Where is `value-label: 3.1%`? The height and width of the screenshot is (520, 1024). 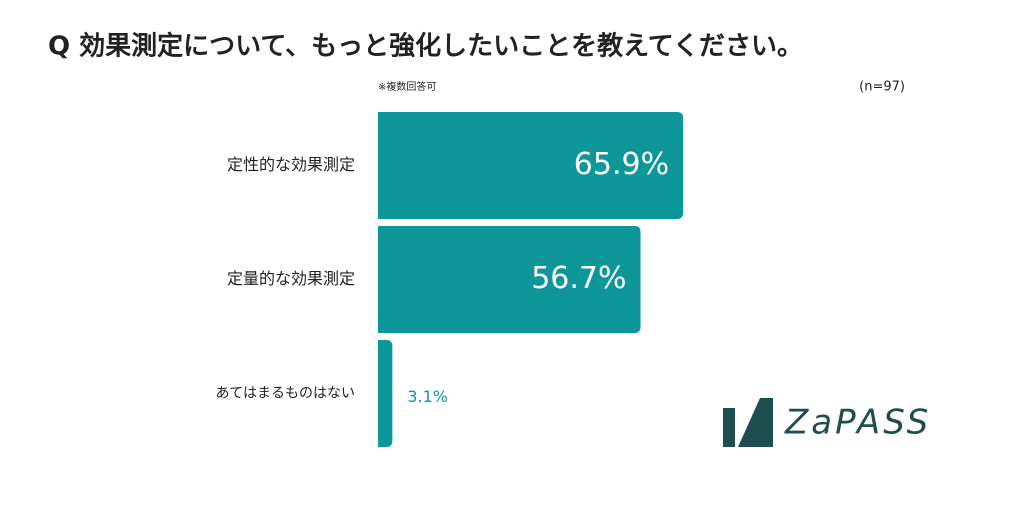
value-label: 3.1% is located at coordinates (427, 396).